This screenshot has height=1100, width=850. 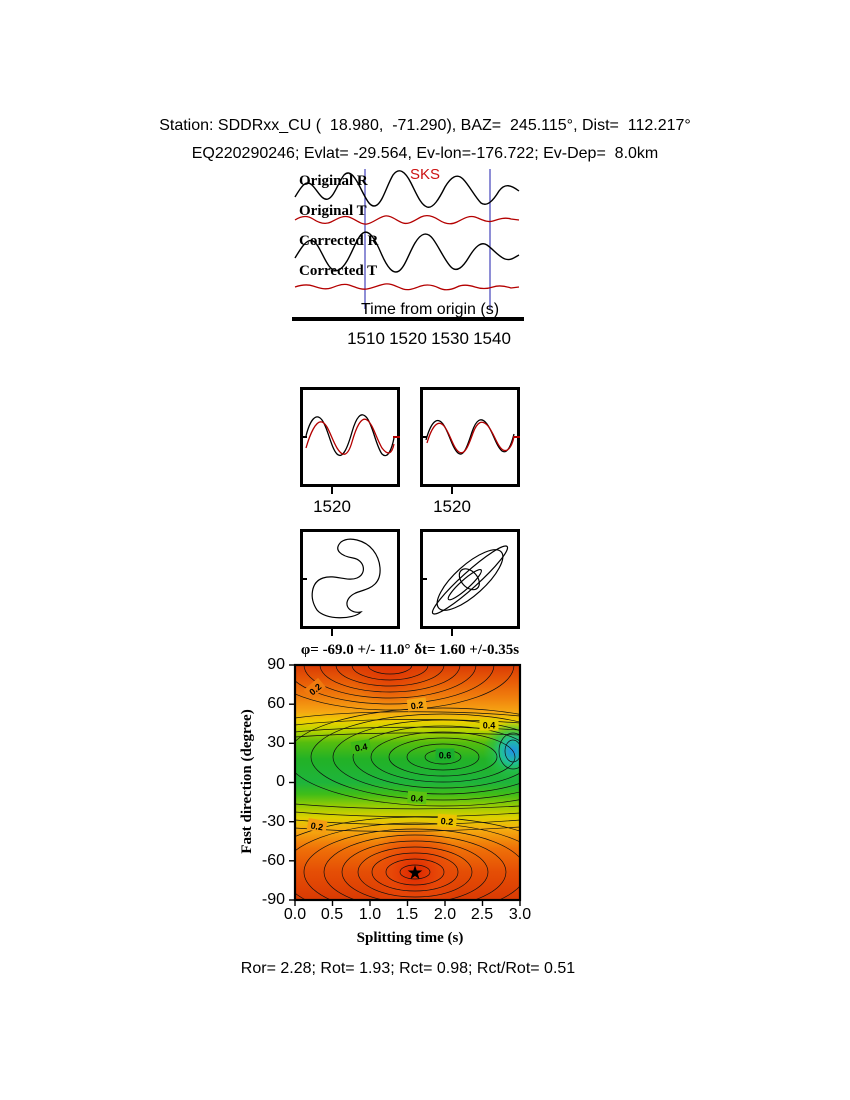 What do you see at coordinates (446, 821) in the screenshot?
I see `contour-label-02d: 0.2` at bounding box center [446, 821].